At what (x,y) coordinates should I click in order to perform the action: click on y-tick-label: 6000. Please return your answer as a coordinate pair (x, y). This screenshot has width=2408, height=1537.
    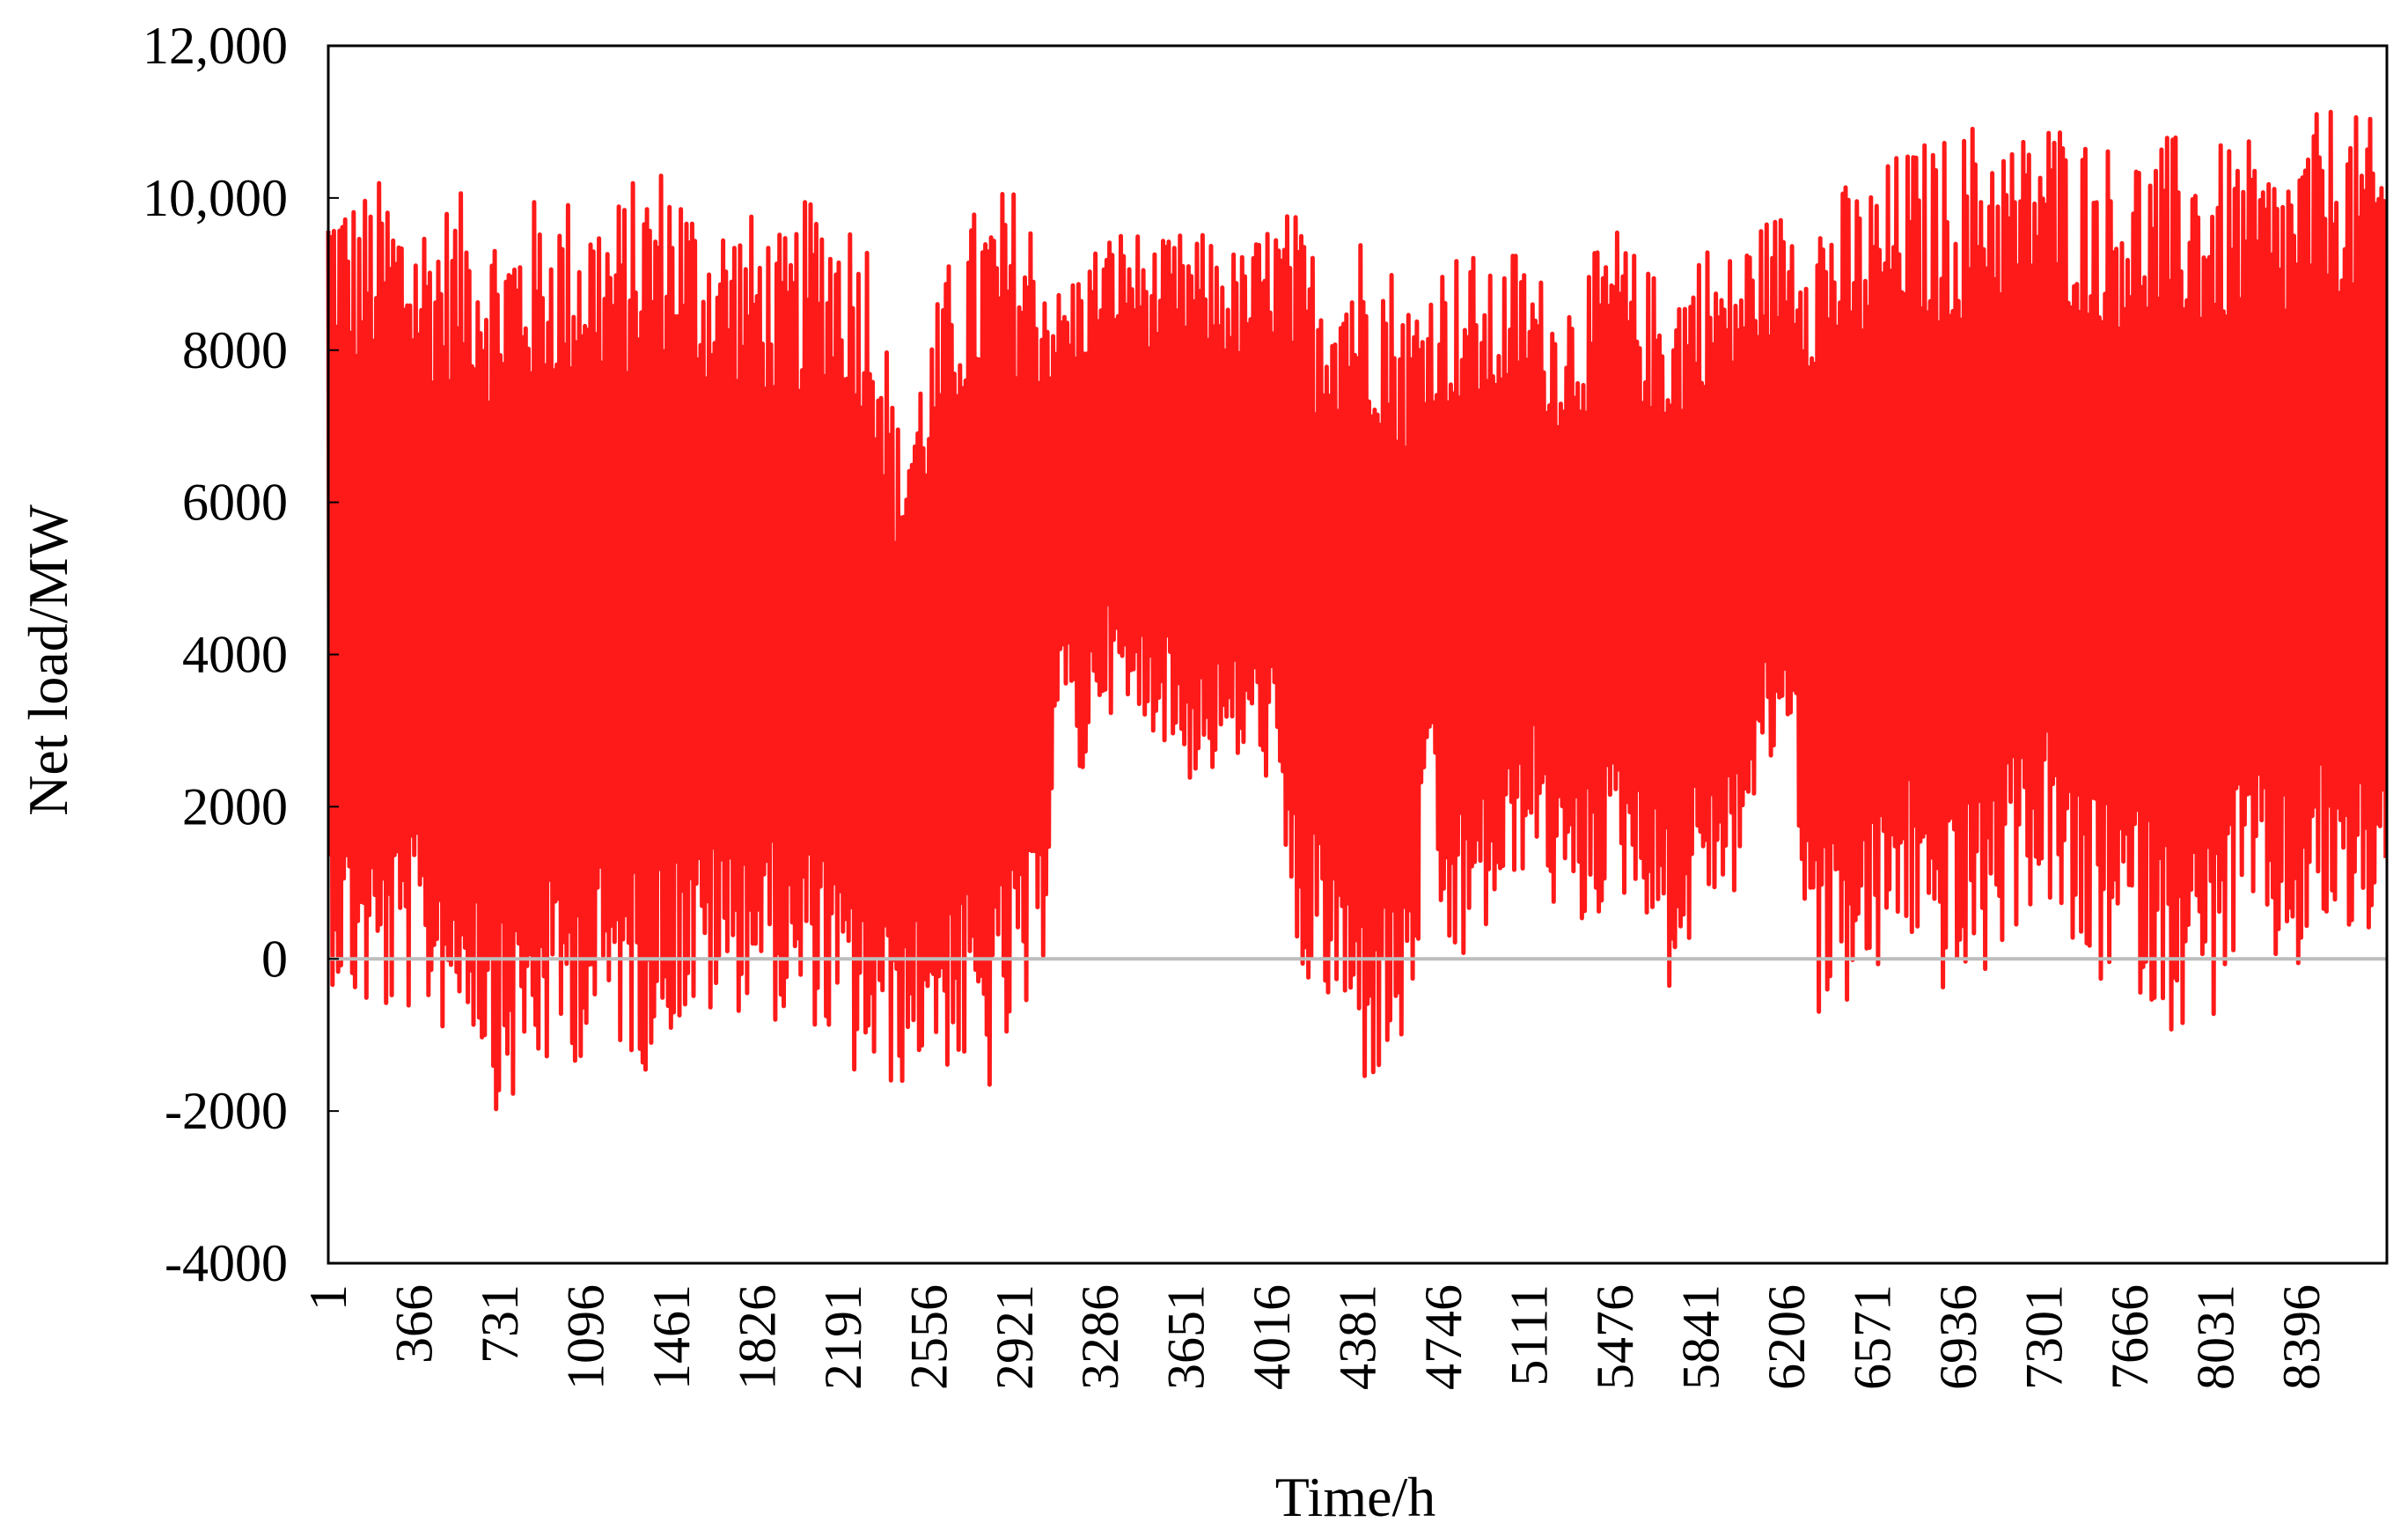
    Looking at the image, I should click on (235, 503).